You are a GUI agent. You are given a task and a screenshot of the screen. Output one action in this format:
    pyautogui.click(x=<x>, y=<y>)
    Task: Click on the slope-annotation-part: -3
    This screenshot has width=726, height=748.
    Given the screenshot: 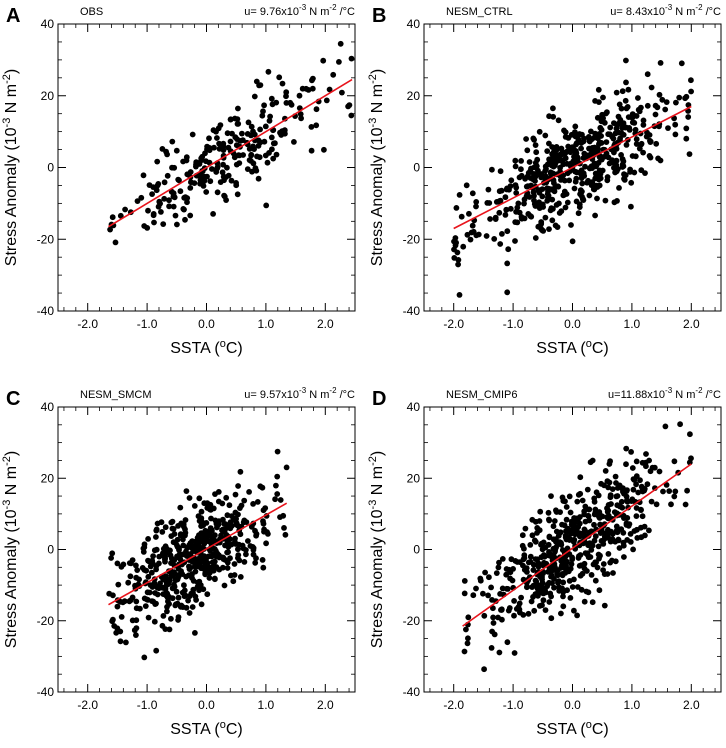 What is the action you would take?
    pyautogui.click(x=669, y=7)
    